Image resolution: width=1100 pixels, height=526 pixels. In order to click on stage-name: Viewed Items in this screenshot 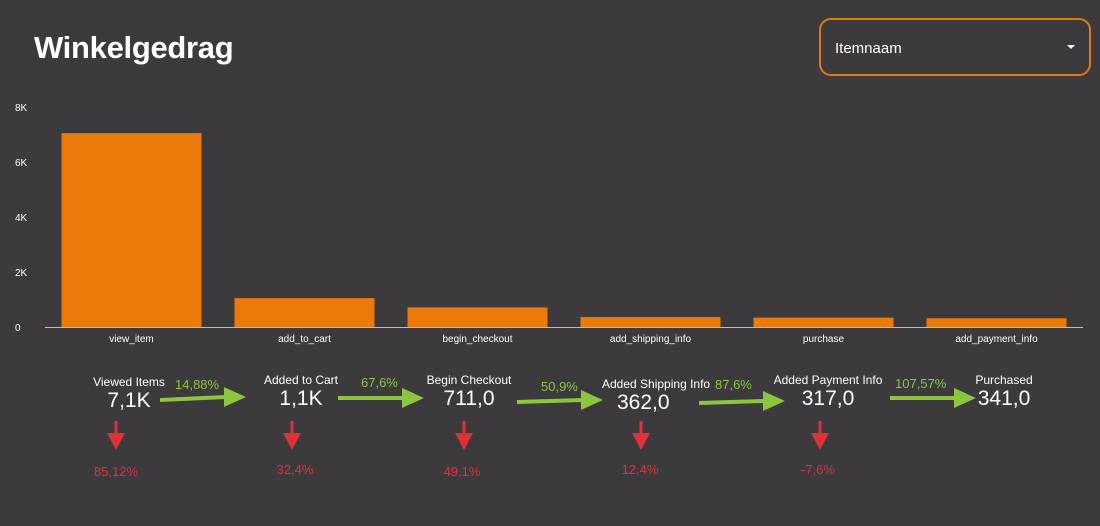, I will do `click(129, 382)`.